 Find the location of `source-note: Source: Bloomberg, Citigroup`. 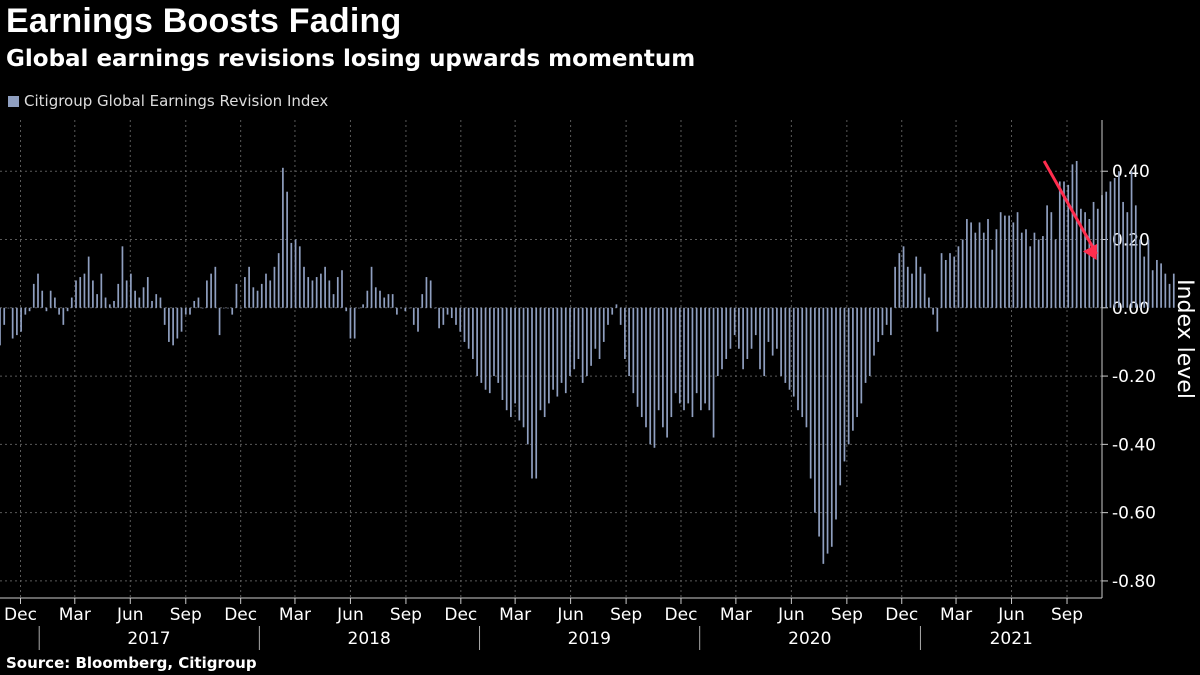

source-note: Source: Bloomberg, Citigroup is located at coordinates (131, 663).